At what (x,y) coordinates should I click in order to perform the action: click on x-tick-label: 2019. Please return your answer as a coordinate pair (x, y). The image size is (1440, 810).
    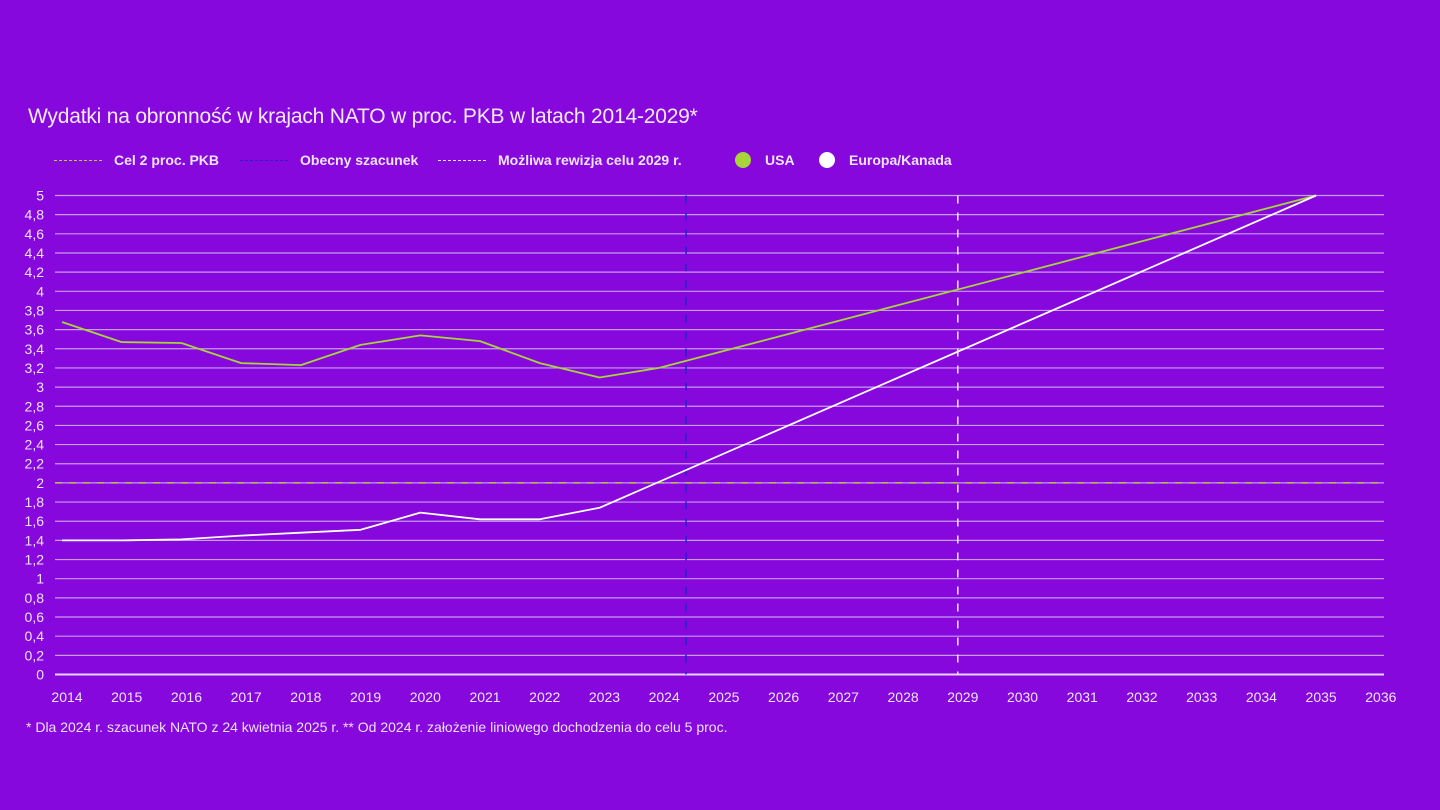
    Looking at the image, I should click on (365, 697).